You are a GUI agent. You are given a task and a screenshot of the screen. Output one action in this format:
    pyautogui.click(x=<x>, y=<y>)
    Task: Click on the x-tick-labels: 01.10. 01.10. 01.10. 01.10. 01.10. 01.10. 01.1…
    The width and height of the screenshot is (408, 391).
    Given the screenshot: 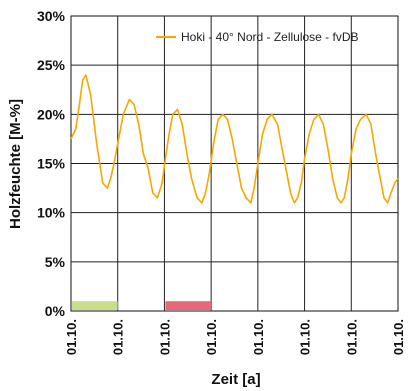 What is the action you would take?
    pyautogui.click(x=235, y=337)
    